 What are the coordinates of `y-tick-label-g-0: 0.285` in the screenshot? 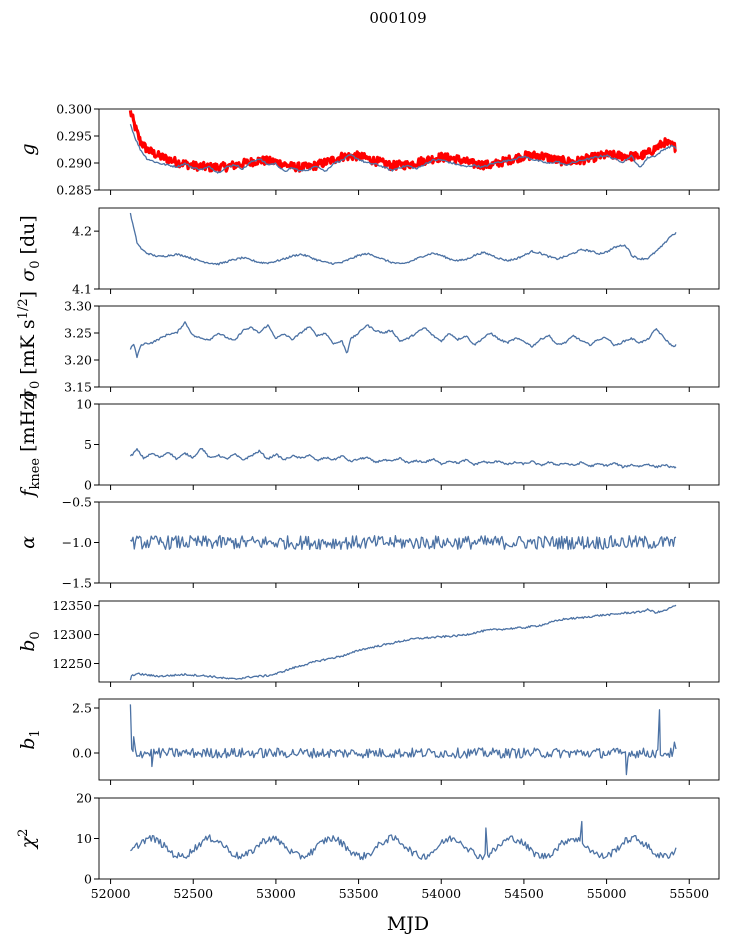 It's located at (74, 190).